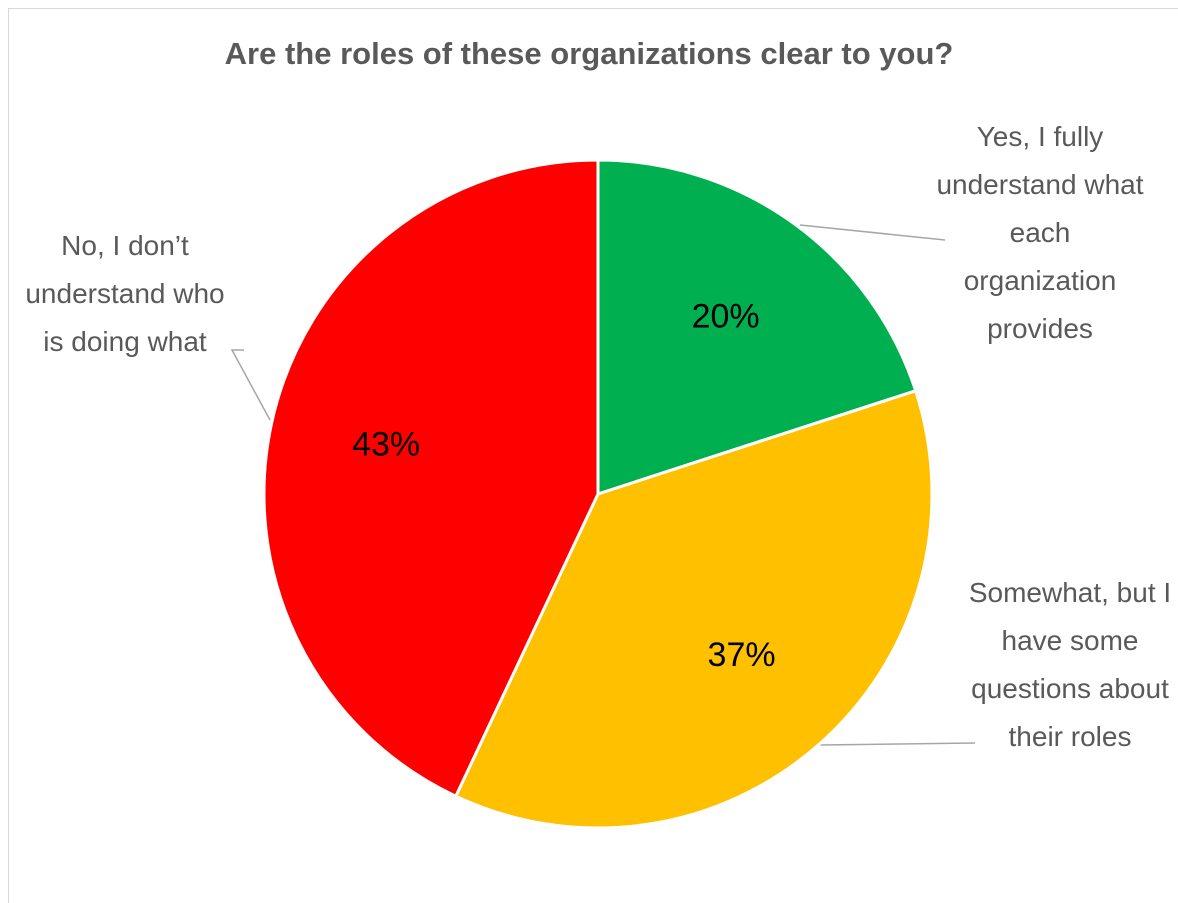 The height and width of the screenshot is (903, 1178). What do you see at coordinates (726, 316) in the screenshot?
I see `data-label: 20%` at bounding box center [726, 316].